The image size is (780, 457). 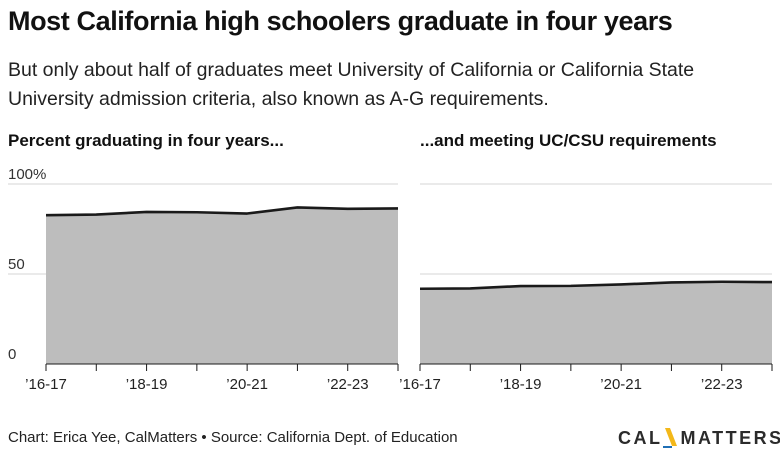 I want to click on right-panel-title: ...and meeting UC/CSU requirements, so click(x=568, y=140).